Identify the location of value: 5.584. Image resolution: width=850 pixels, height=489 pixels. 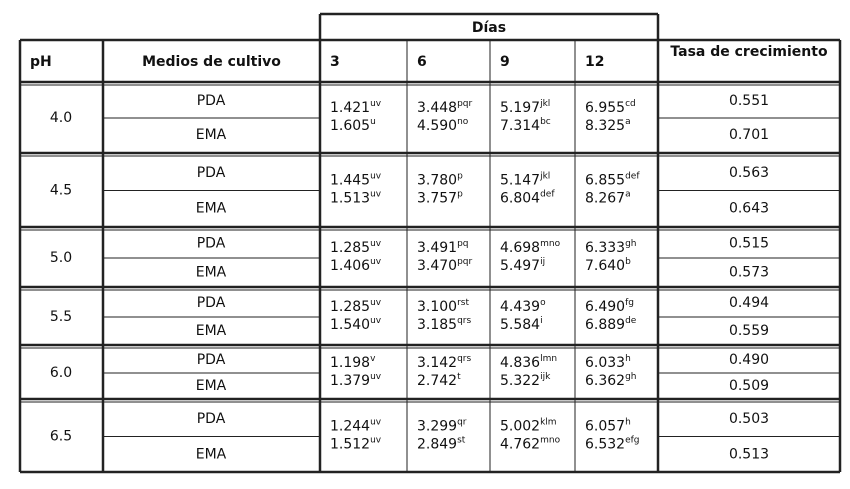
(520, 325).